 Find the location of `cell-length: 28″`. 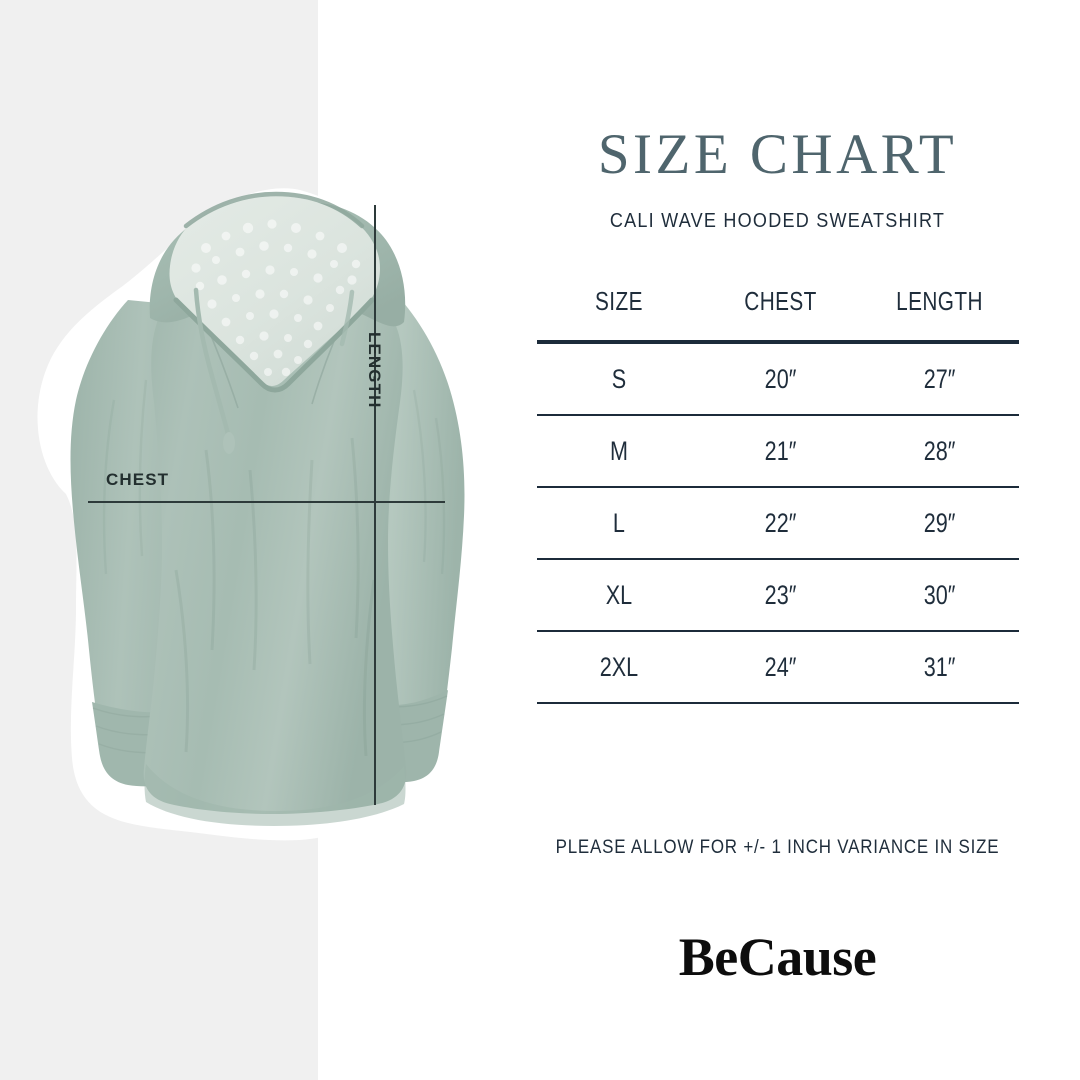

cell-length: 28″ is located at coordinates (939, 451).